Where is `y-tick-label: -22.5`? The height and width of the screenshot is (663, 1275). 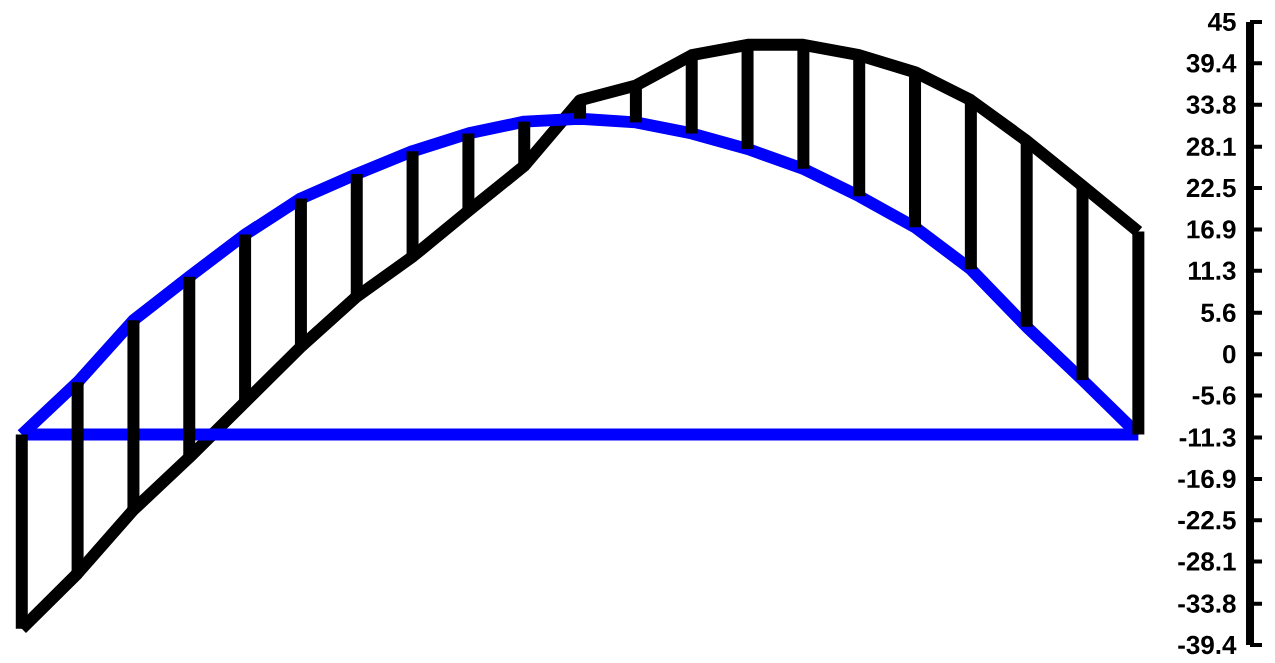 y-tick-label: -22.5 is located at coordinates (1207, 520).